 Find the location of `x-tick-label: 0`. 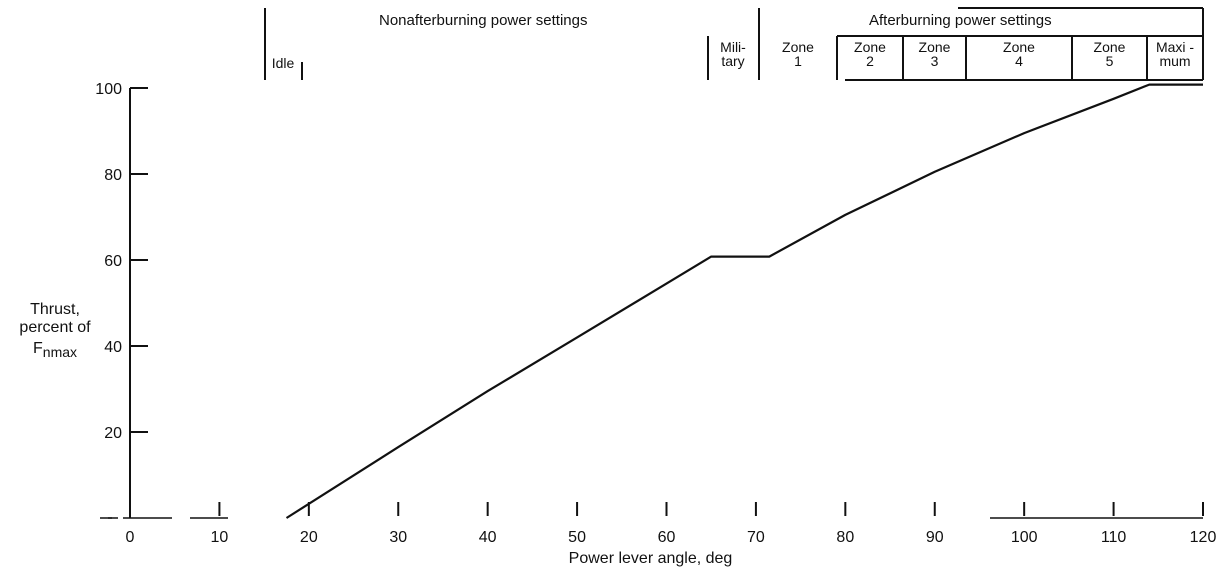

x-tick-label: 0 is located at coordinates (130, 537).